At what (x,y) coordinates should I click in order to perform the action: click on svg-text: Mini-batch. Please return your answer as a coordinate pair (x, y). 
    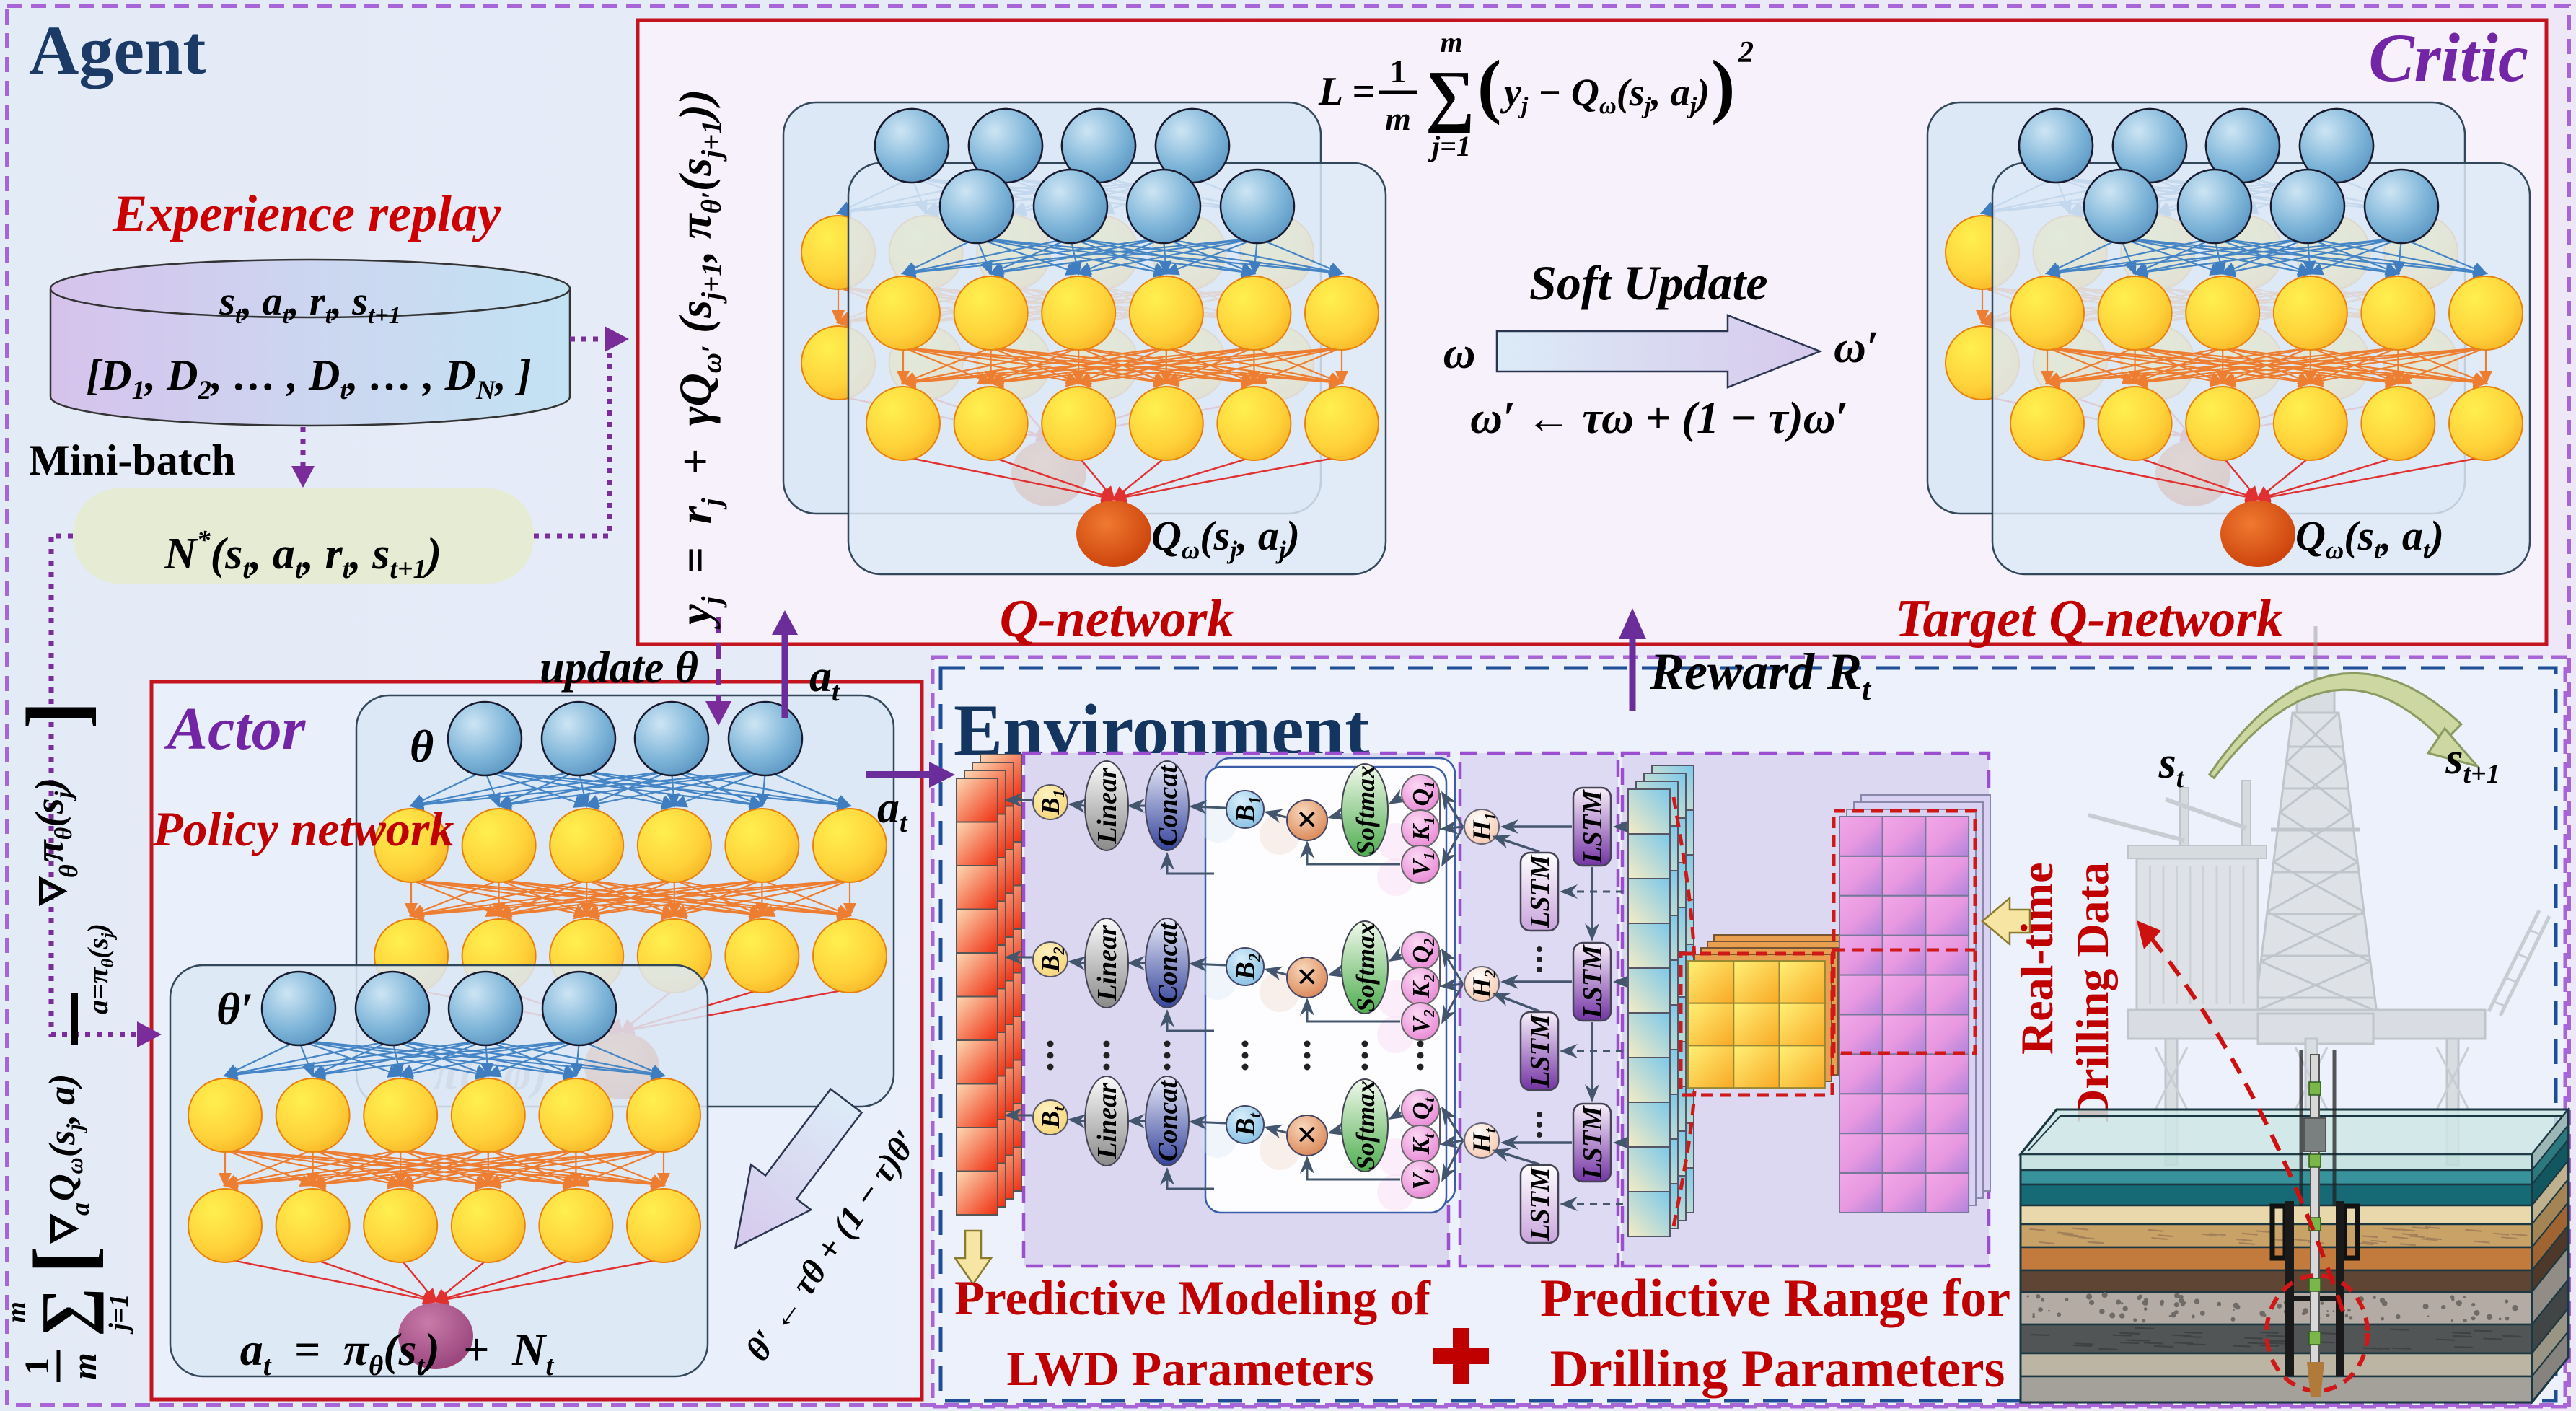
    Looking at the image, I should click on (132, 460).